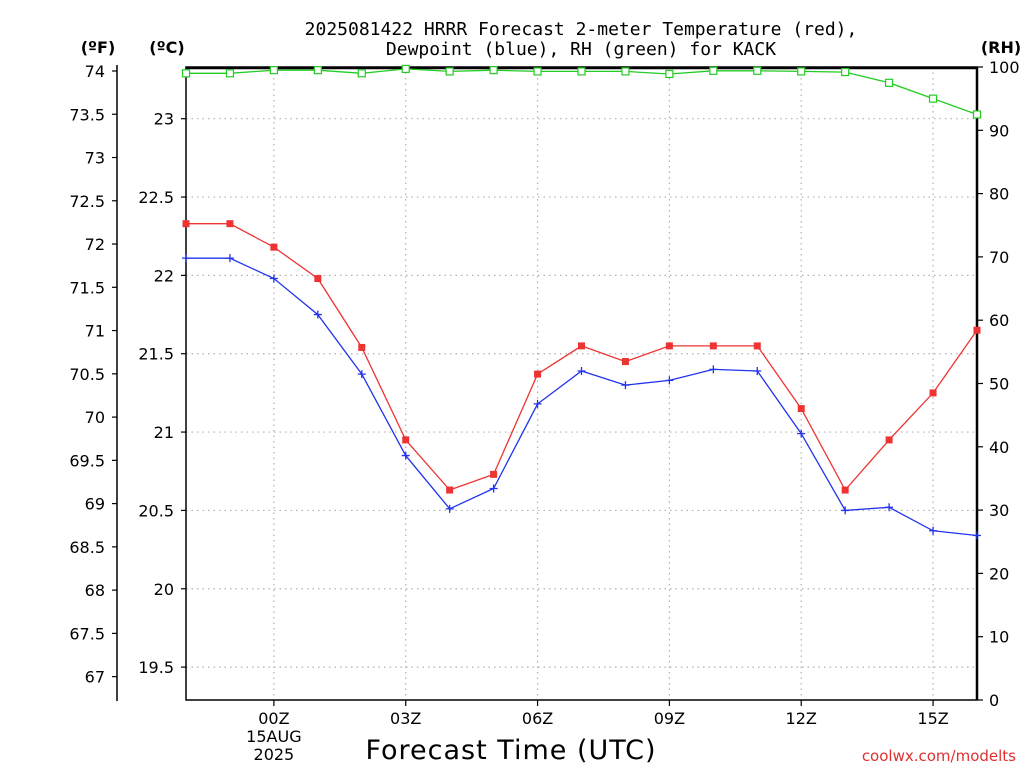 This screenshot has width=1024, height=768. What do you see at coordinates (166, 47) in the screenshot?
I see `celsius-axis-label: (ºC)` at bounding box center [166, 47].